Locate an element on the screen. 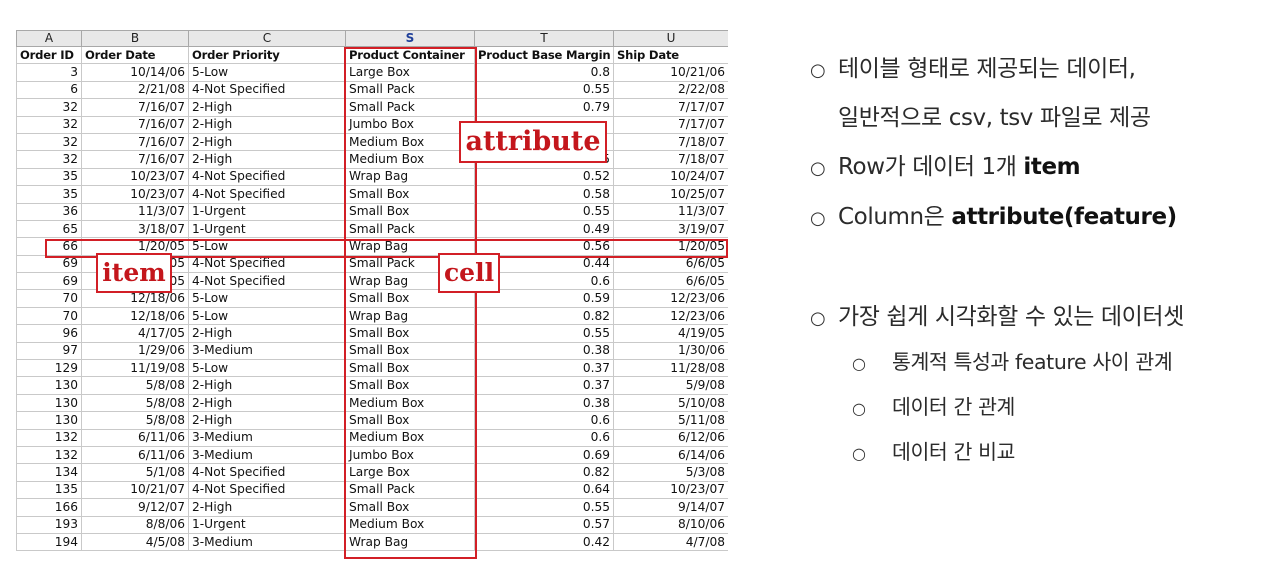 Image resolution: width=1272 pixels, height=574 pixels. table-cell: 10/21/07 is located at coordinates (135, 490).